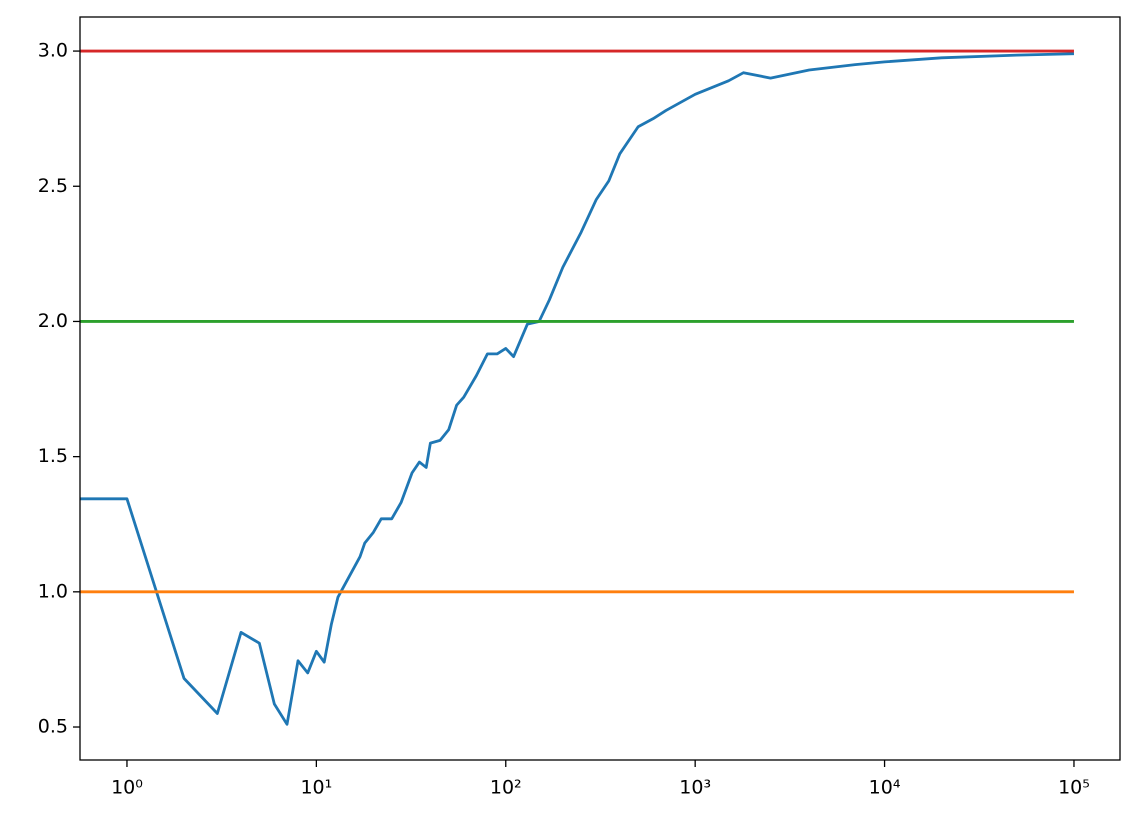  Describe the element at coordinates (506, 788) in the screenshot. I see `x-tick-label: 10²` at that location.